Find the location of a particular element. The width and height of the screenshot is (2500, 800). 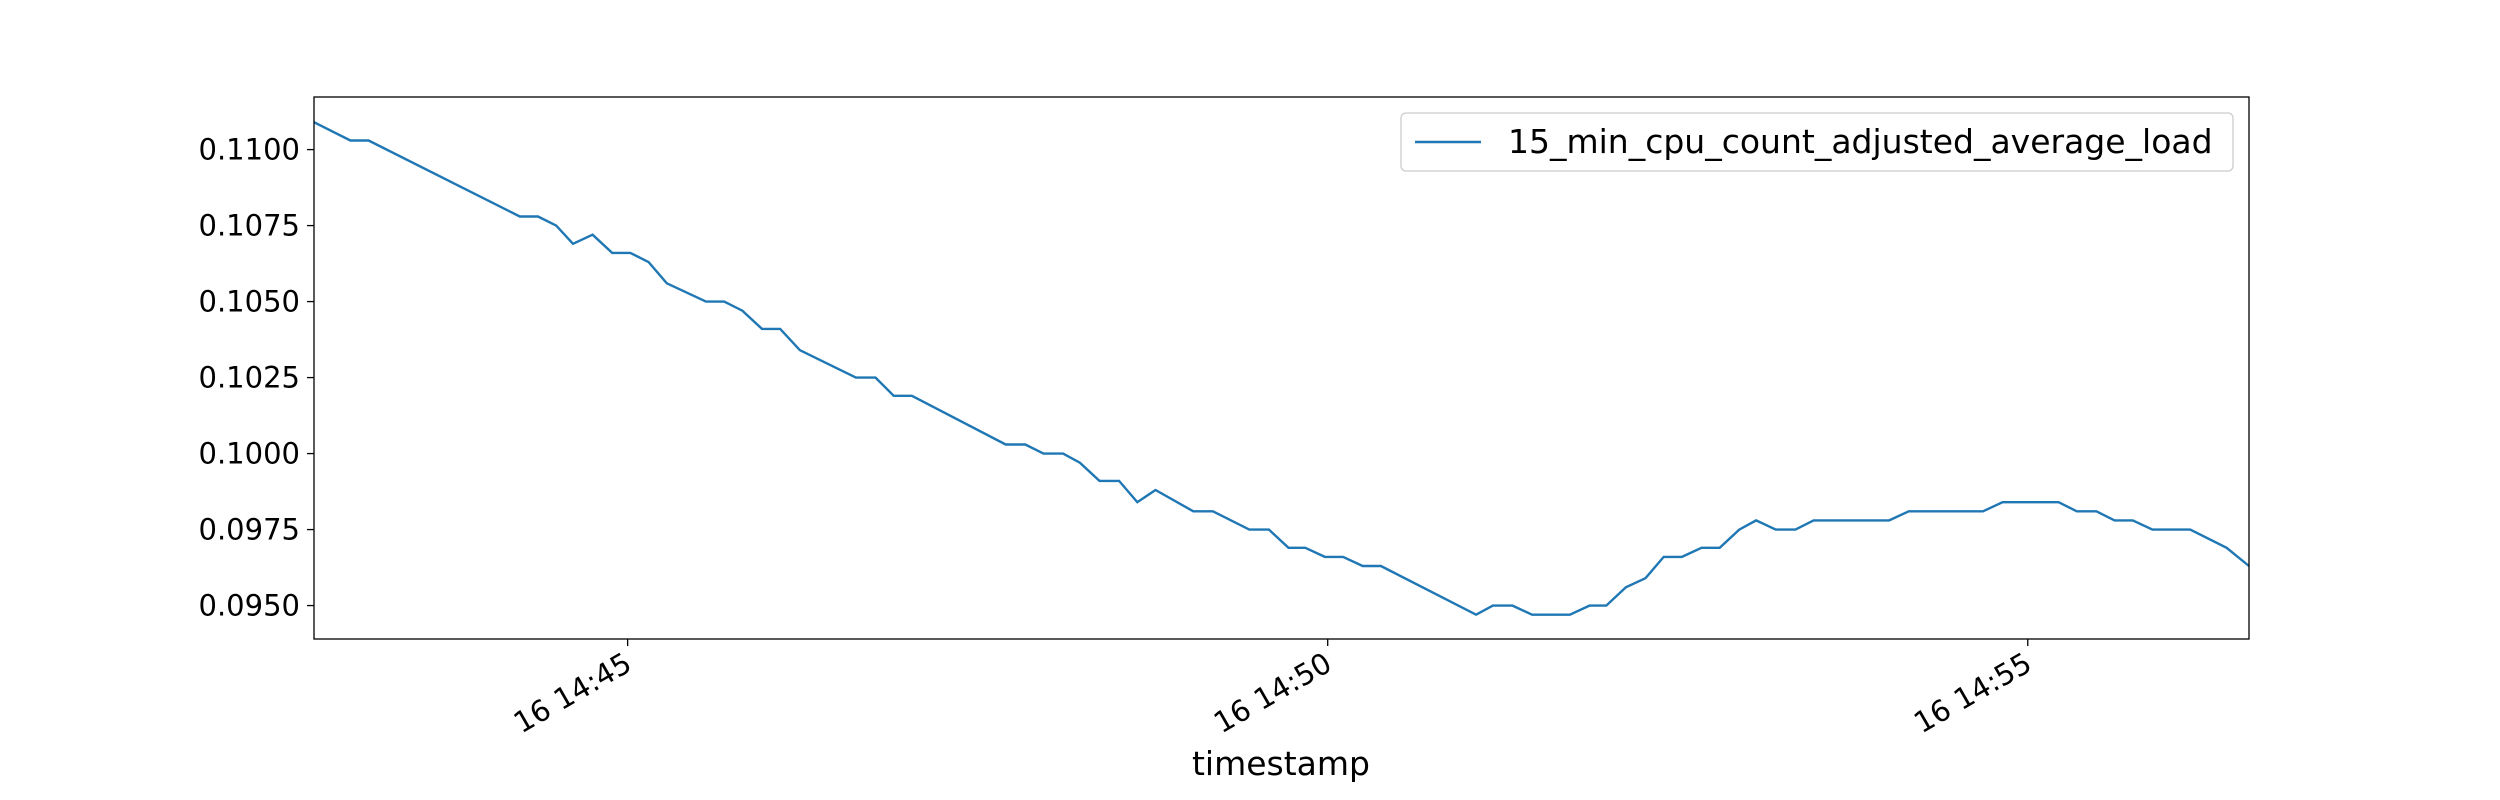

legend: 15_min_cpu_count_adjusted_average_load is located at coordinates (1817, 142).